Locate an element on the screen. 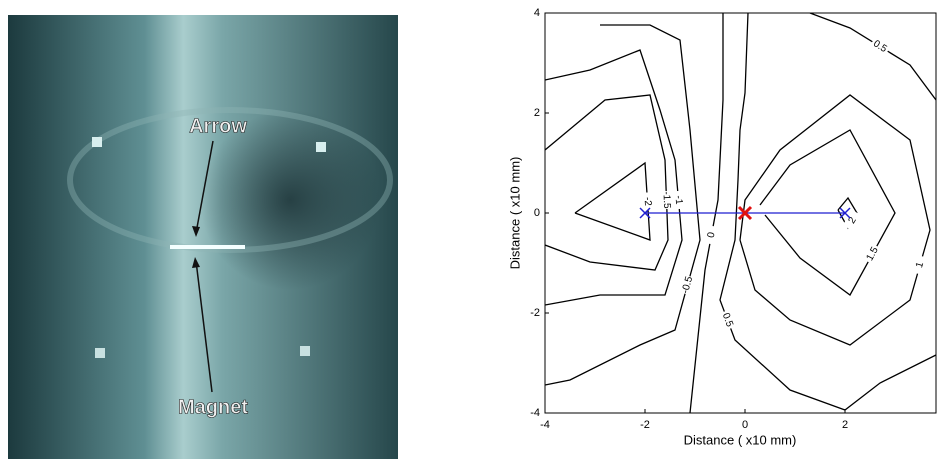 The width and height of the screenshot is (937, 466). contour-label: 1 is located at coordinates (920, 264).